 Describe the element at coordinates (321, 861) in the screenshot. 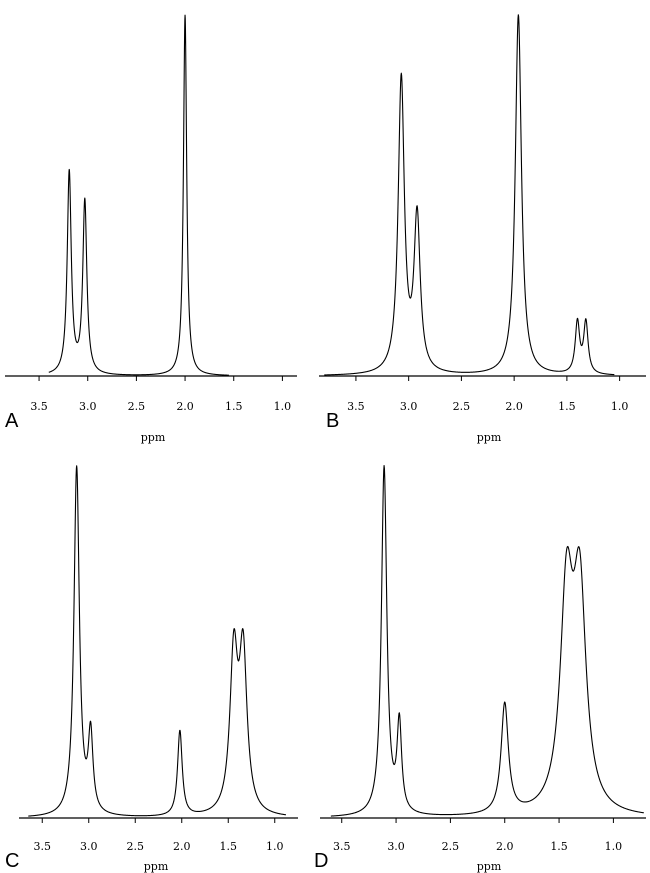

I see `panel-letter: D` at that location.